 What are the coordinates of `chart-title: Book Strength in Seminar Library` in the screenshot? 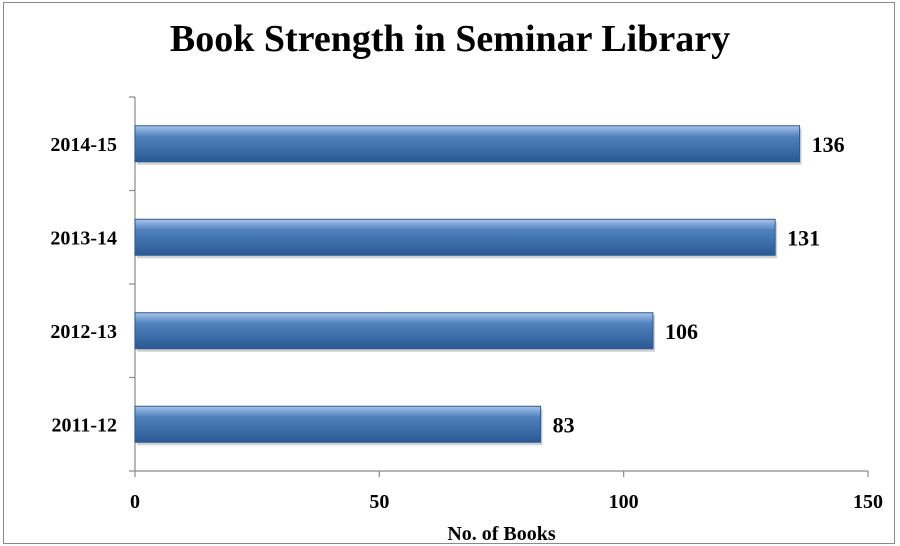 It's located at (450, 39).